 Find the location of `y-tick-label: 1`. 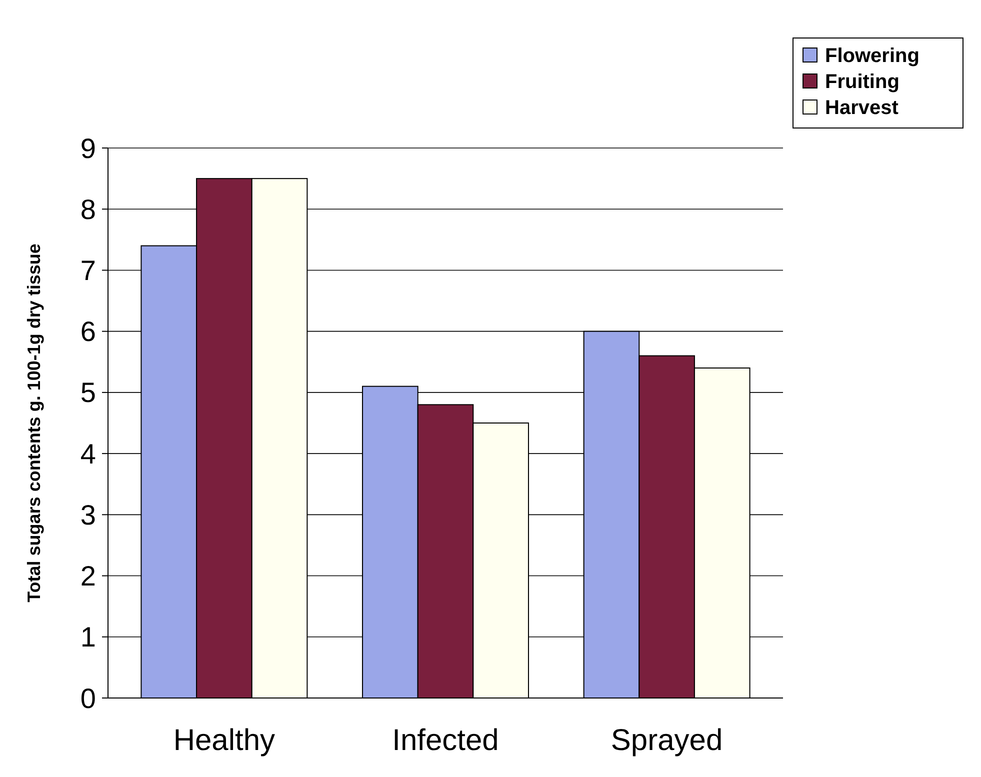

y-tick-label: 1 is located at coordinates (88, 637).